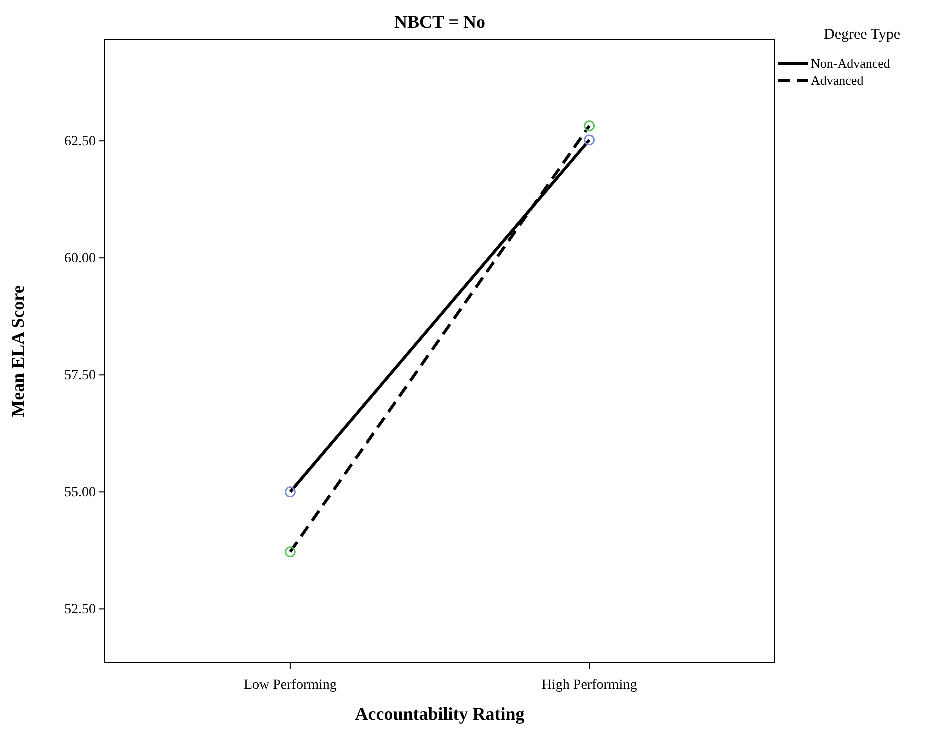 The image size is (933, 729). What do you see at coordinates (590, 685) in the screenshot?
I see `x-tick-label: High Performing` at bounding box center [590, 685].